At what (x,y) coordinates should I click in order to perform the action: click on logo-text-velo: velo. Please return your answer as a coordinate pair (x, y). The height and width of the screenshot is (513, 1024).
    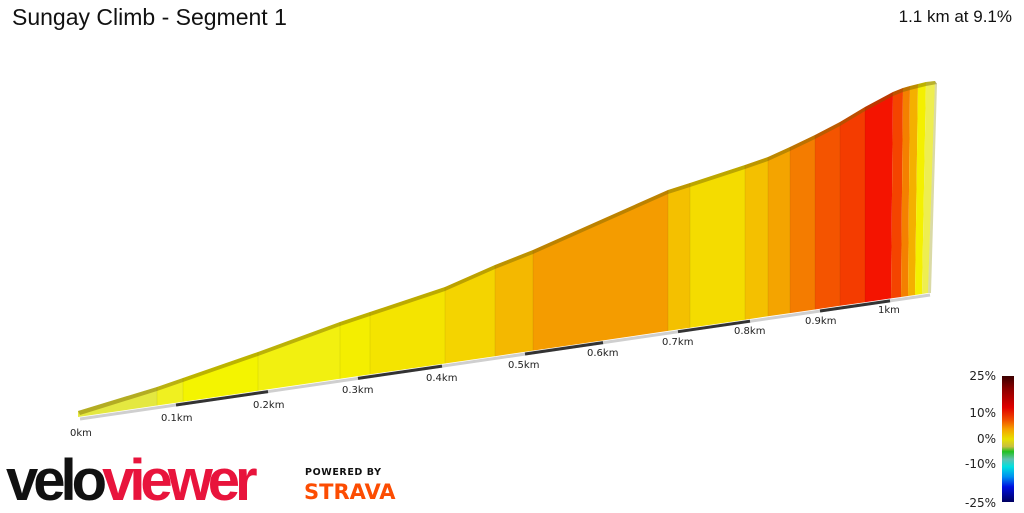
    Looking at the image, I should click on (56, 480).